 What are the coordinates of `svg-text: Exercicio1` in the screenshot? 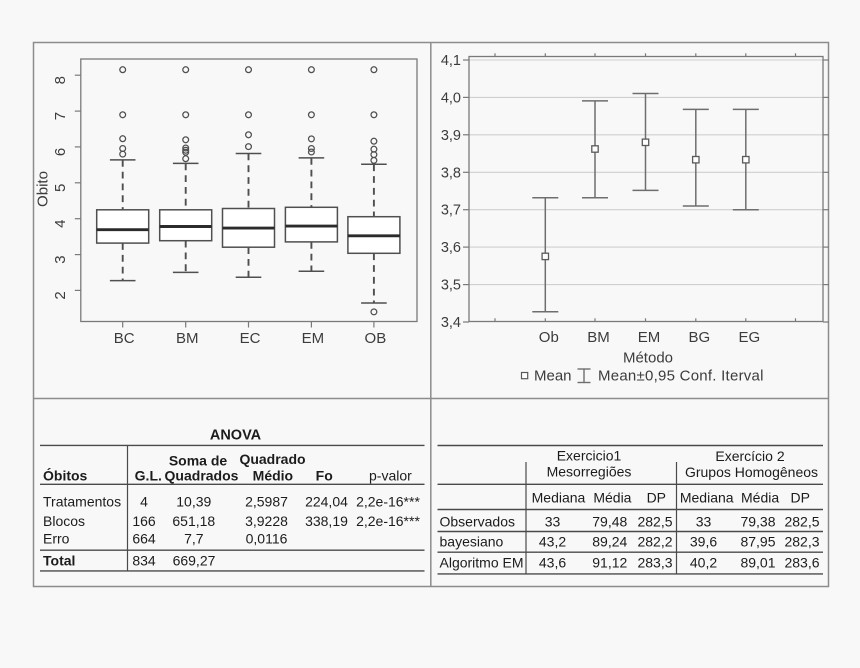 It's located at (589, 456).